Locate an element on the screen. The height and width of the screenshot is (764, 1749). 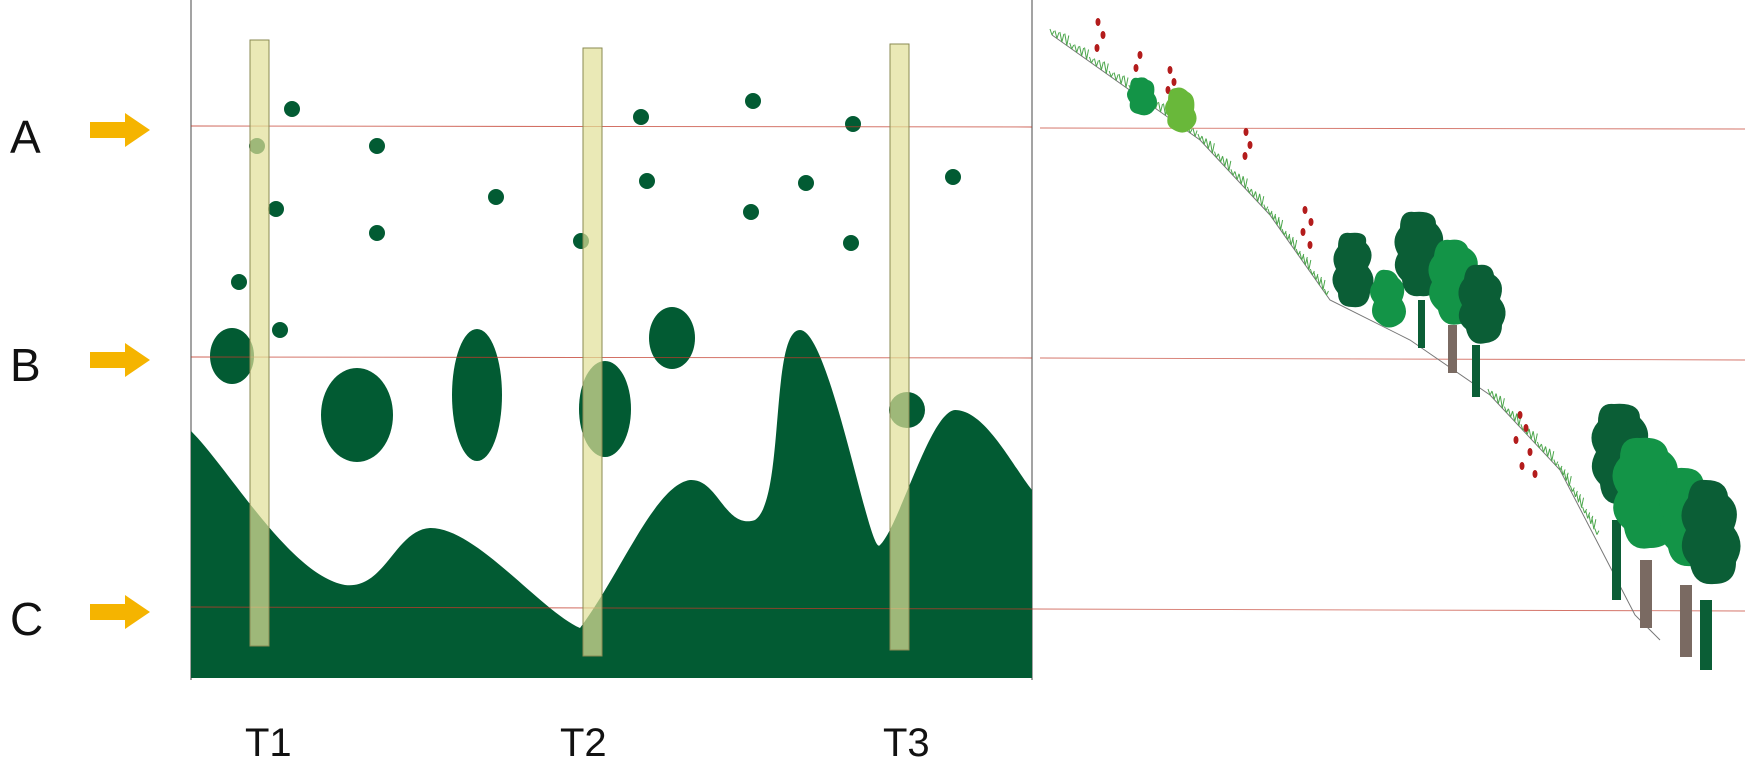
level-label-b: B is located at coordinates (25, 365).